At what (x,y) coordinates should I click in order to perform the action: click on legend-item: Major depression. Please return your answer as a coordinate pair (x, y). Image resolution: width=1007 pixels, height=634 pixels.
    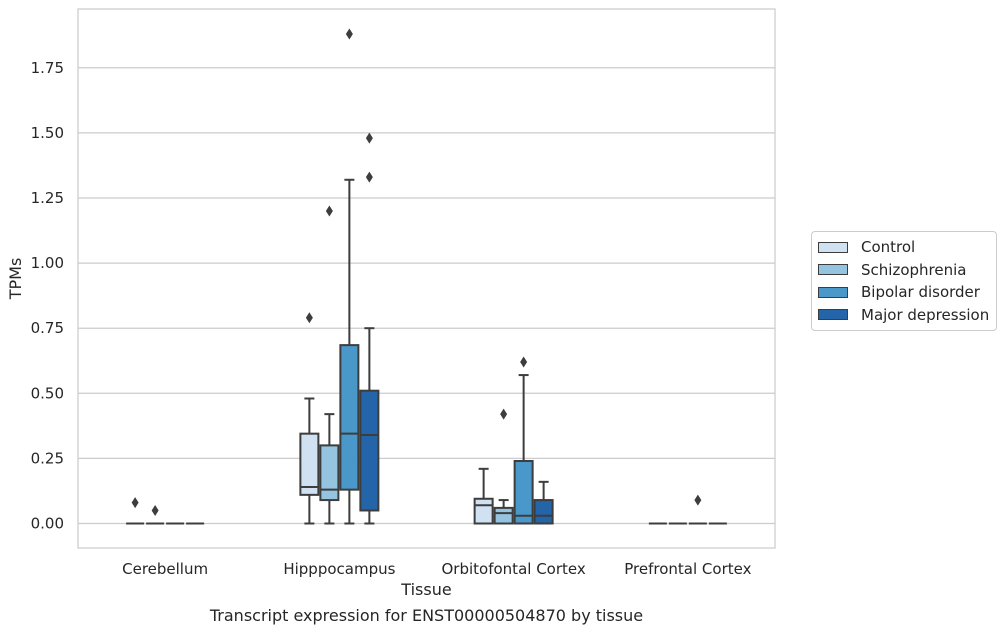
    Looking at the image, I should click on (907, 315).